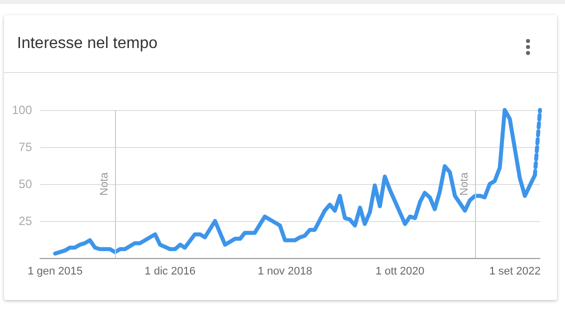  Describe the element at coordinates (515, 272) in the screenshot. I see `x-tick-label: 1 set 2022` at that location.